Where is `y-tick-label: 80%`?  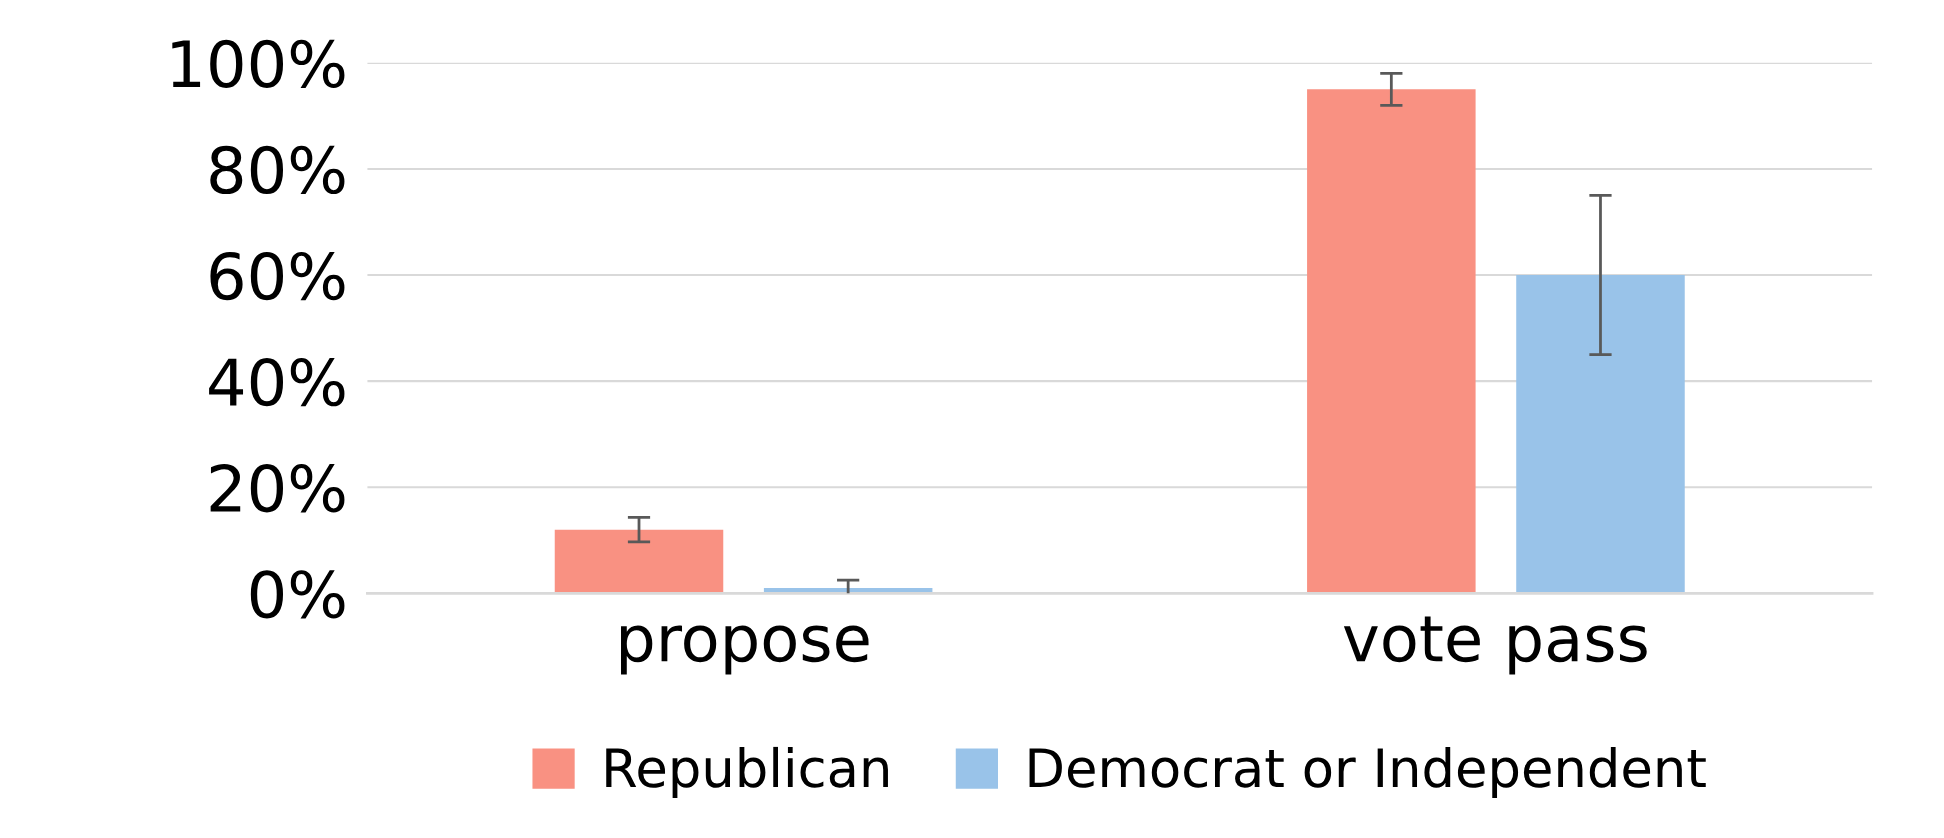 y-tick-label: 80% is located at coordinates (277, 170).